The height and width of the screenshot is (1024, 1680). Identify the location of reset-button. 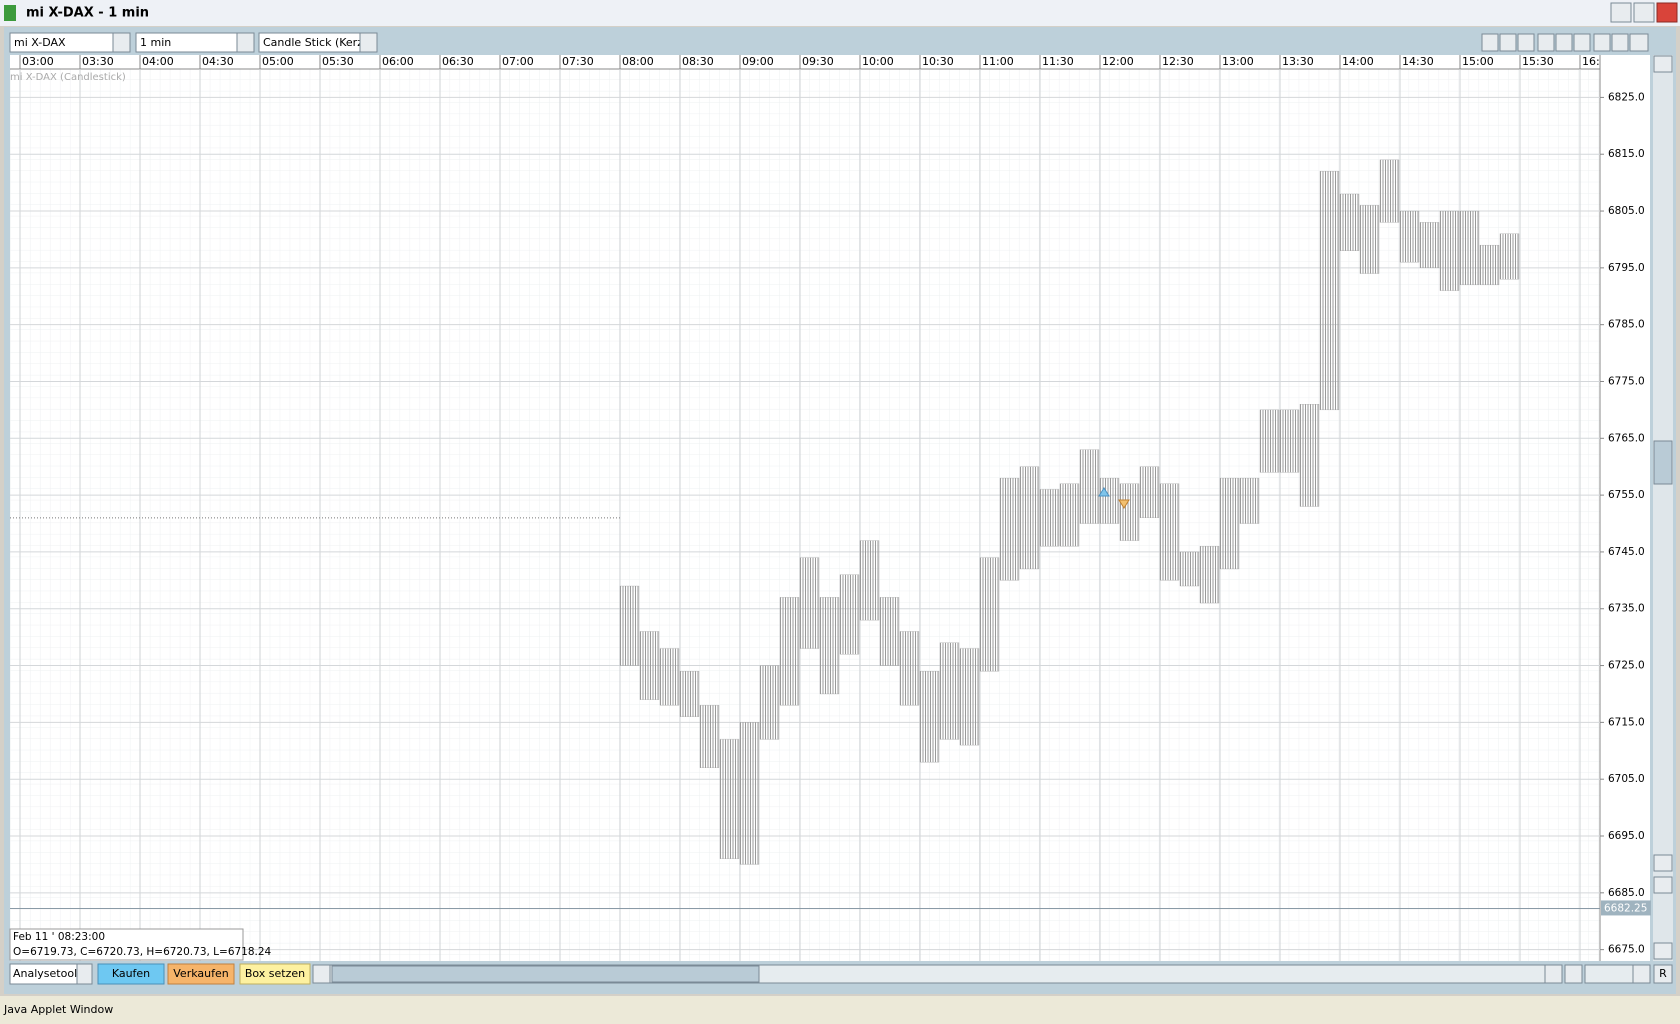
(1663, 974).